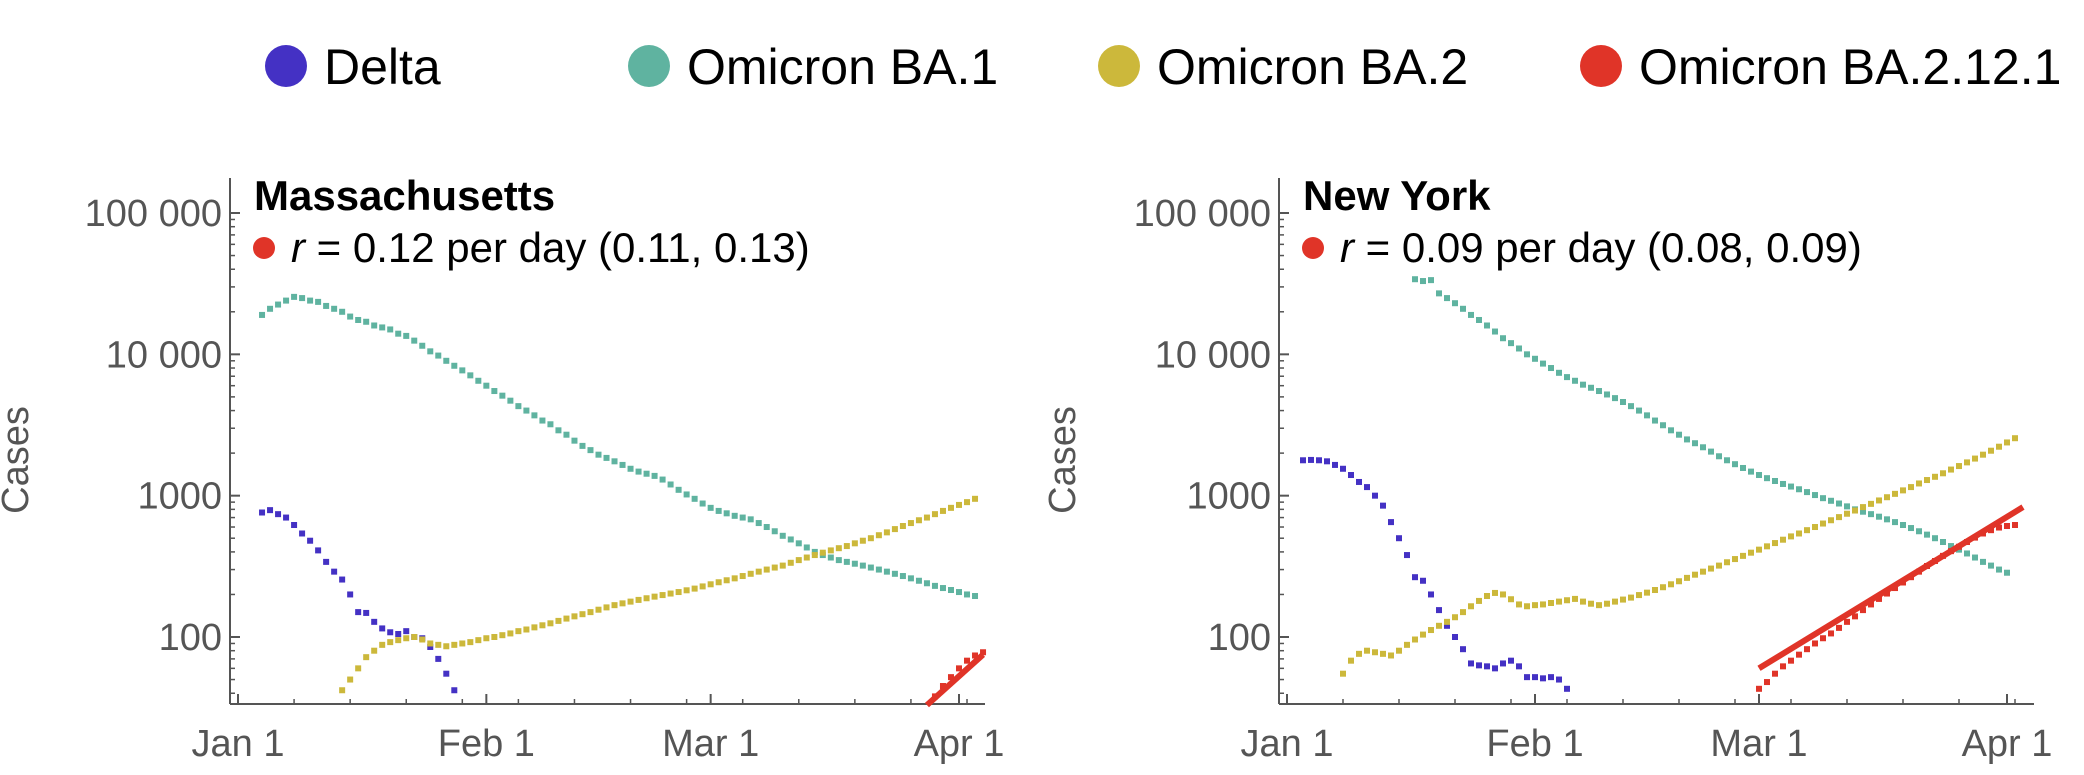 This screenshot has height=775, width=2084. What do you see at coordinates (1228, 497) in the screenshot?
I see `y-tick-label: 1000` at bounding box center [1228, 497].